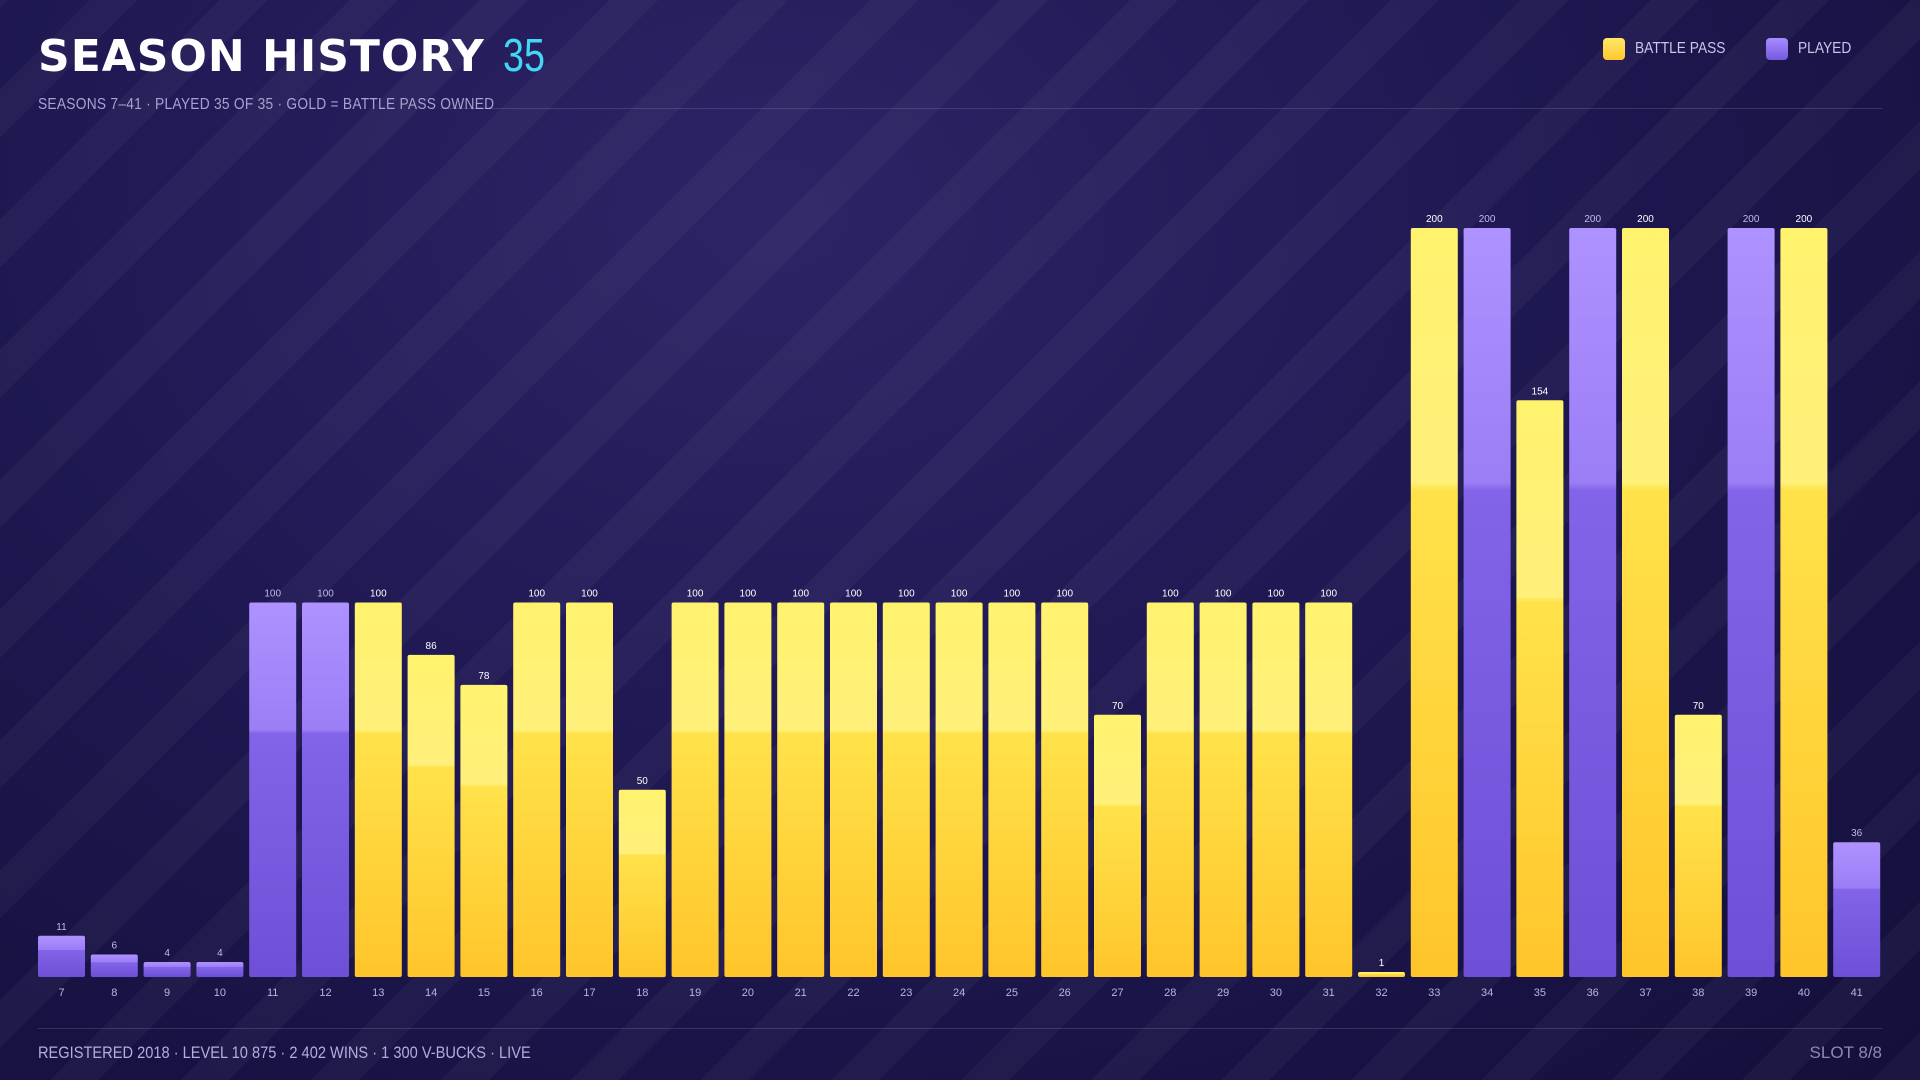 This screenshot has width=1920, height=1080. What do you see at coordinates (1276, 993) in the screenshot?
I see `x-tick-label: 30` at bounding box center [1276, 993].